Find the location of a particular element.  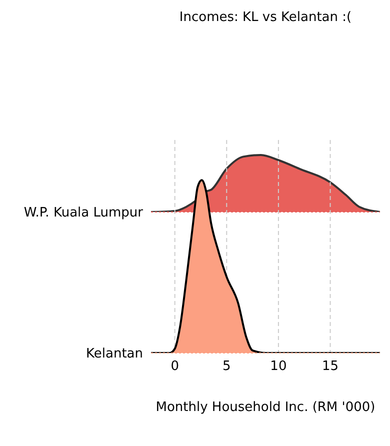

x-axis-title: Monthly Household Inc. (RM '000) is located at coordinates (266, 407).